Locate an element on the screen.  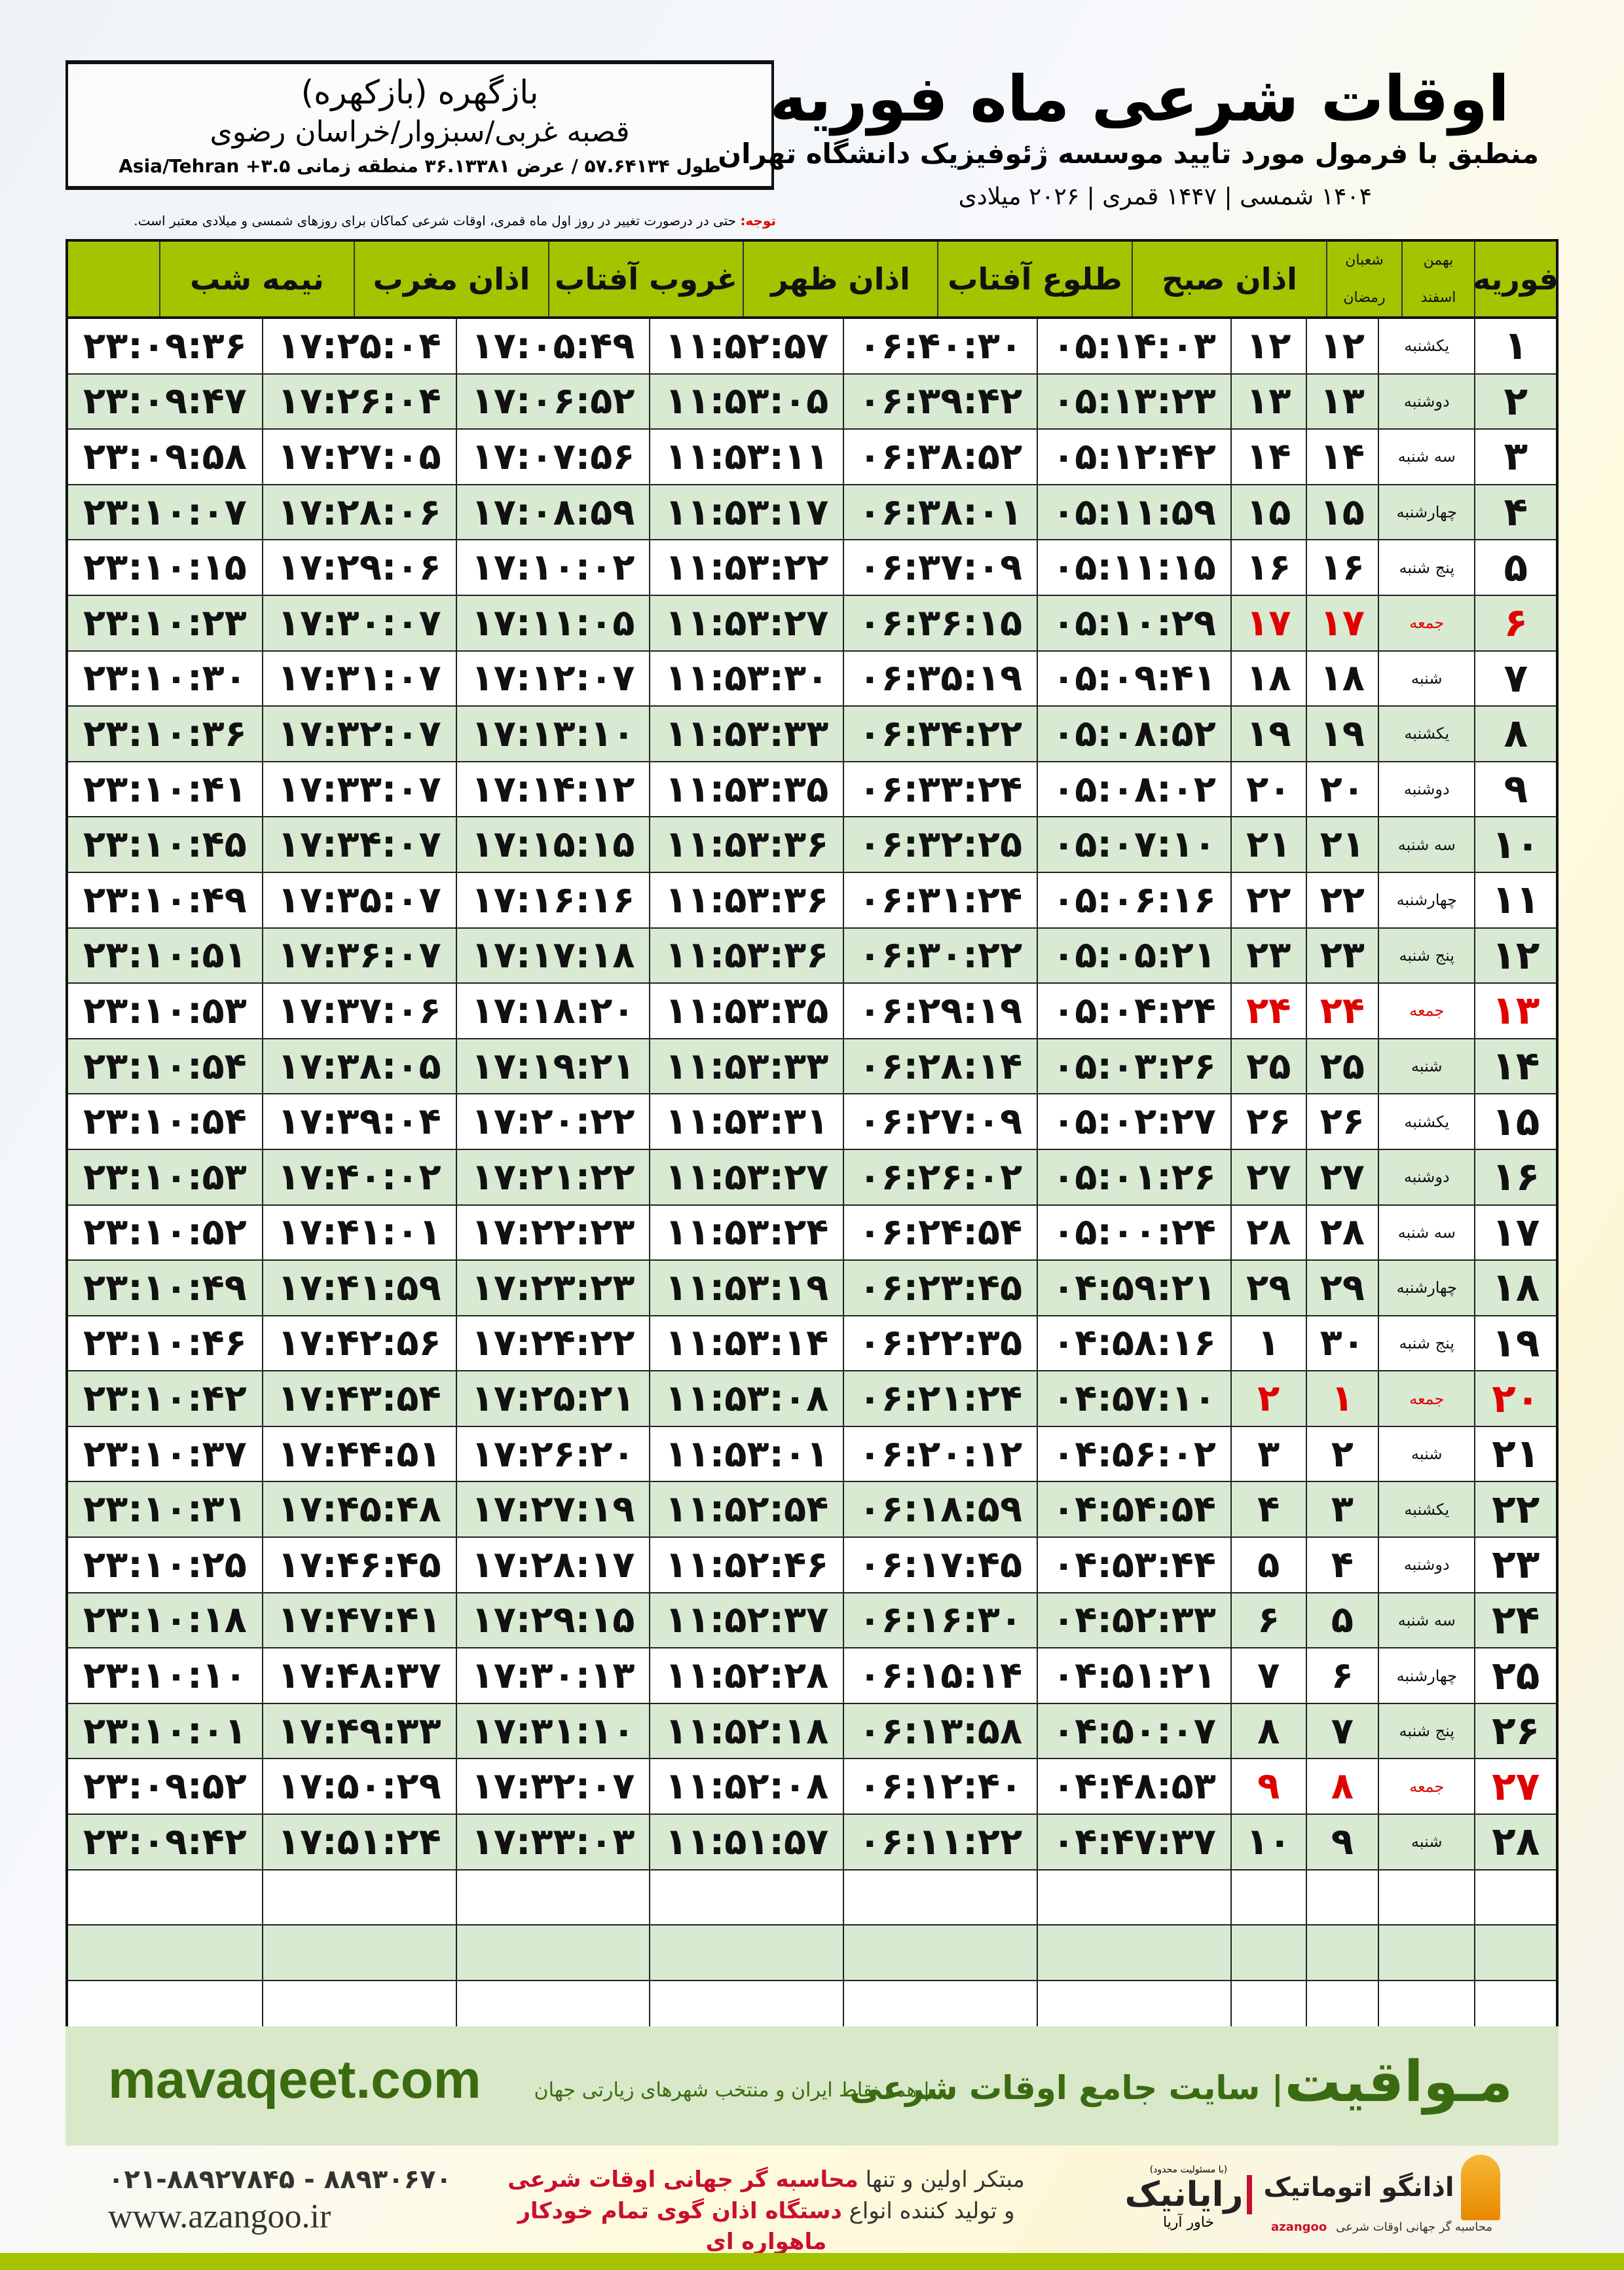
cell-ghoroob: ۱۷:۰۷:۵۶ is located at coordinates (552, 457).